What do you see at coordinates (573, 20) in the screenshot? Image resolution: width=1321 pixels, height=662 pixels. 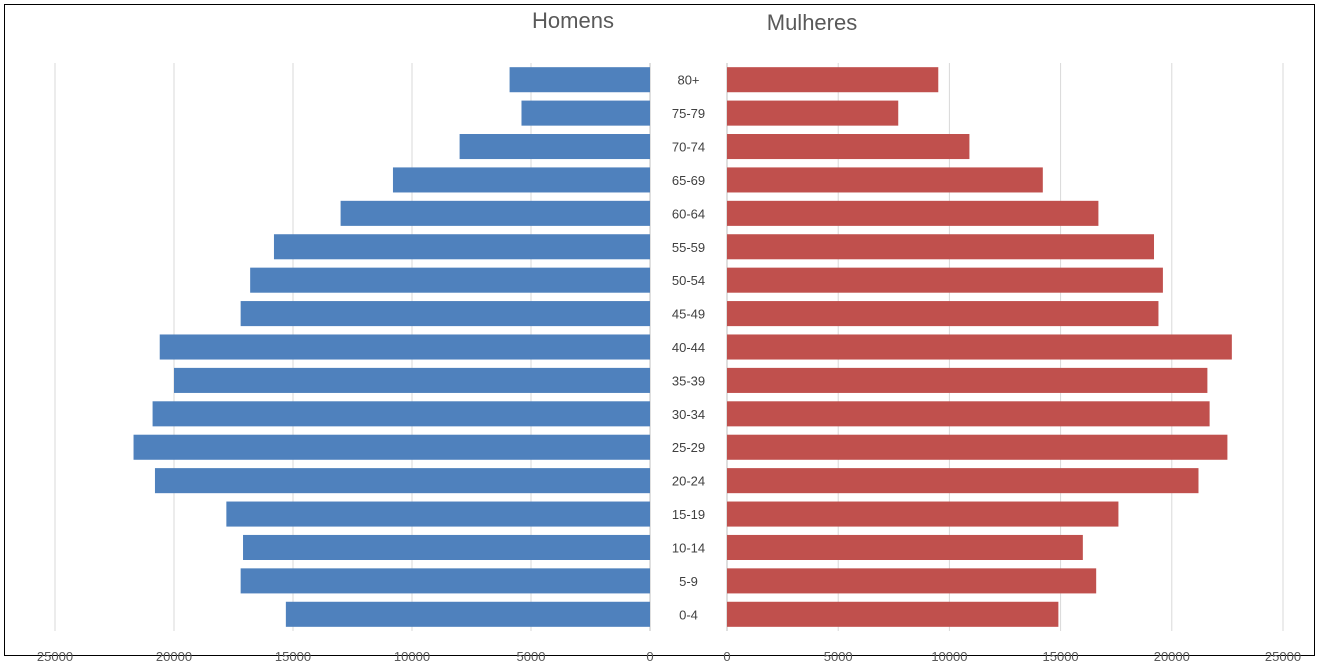 I see `chart-title-homens: Homens` at bounding box center [573, 20].